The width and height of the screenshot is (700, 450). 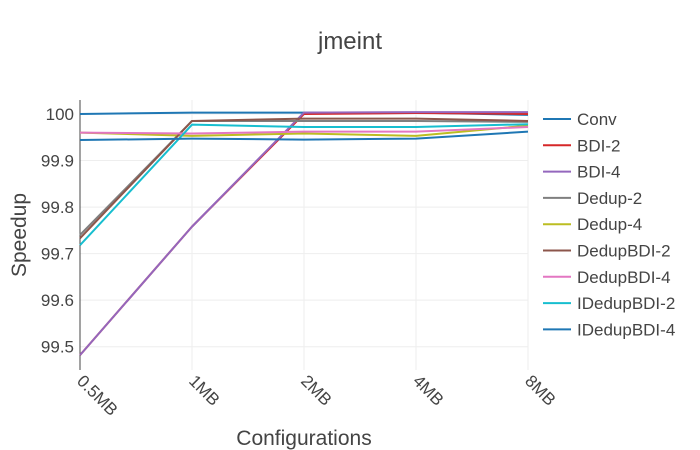 I want to click on legend-item-idedupbdi-2: IDedupBDI-2, so click(x=609, y=303).